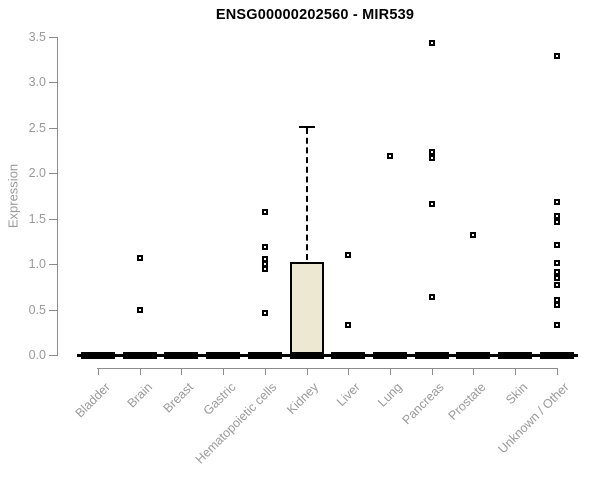  Describe the element at coordinates (390, 395) in the screenshot. I see `x-tick-label: Lung` at that location.